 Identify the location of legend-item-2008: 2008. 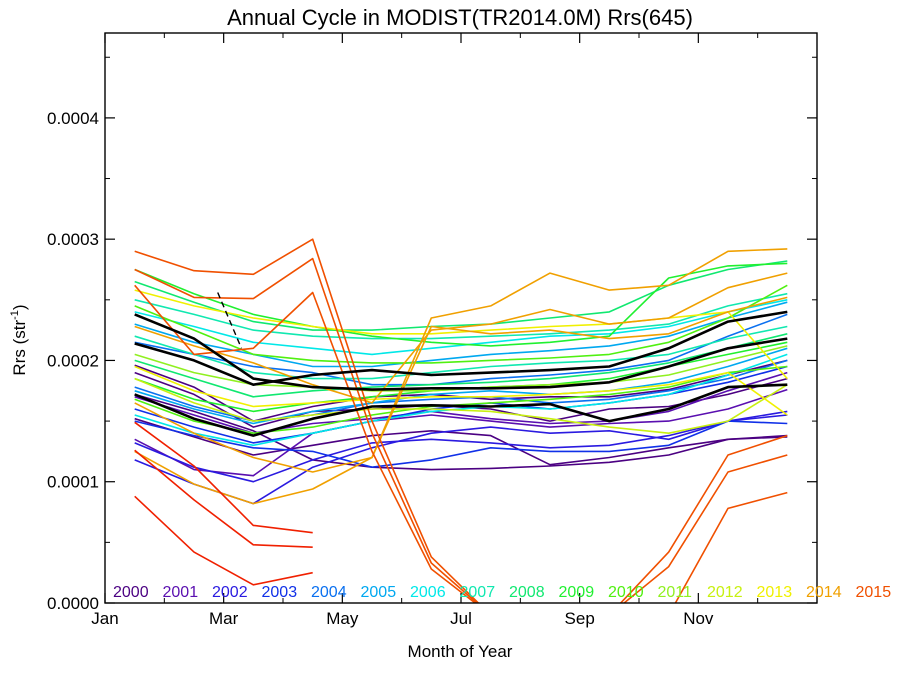
(527, 592).